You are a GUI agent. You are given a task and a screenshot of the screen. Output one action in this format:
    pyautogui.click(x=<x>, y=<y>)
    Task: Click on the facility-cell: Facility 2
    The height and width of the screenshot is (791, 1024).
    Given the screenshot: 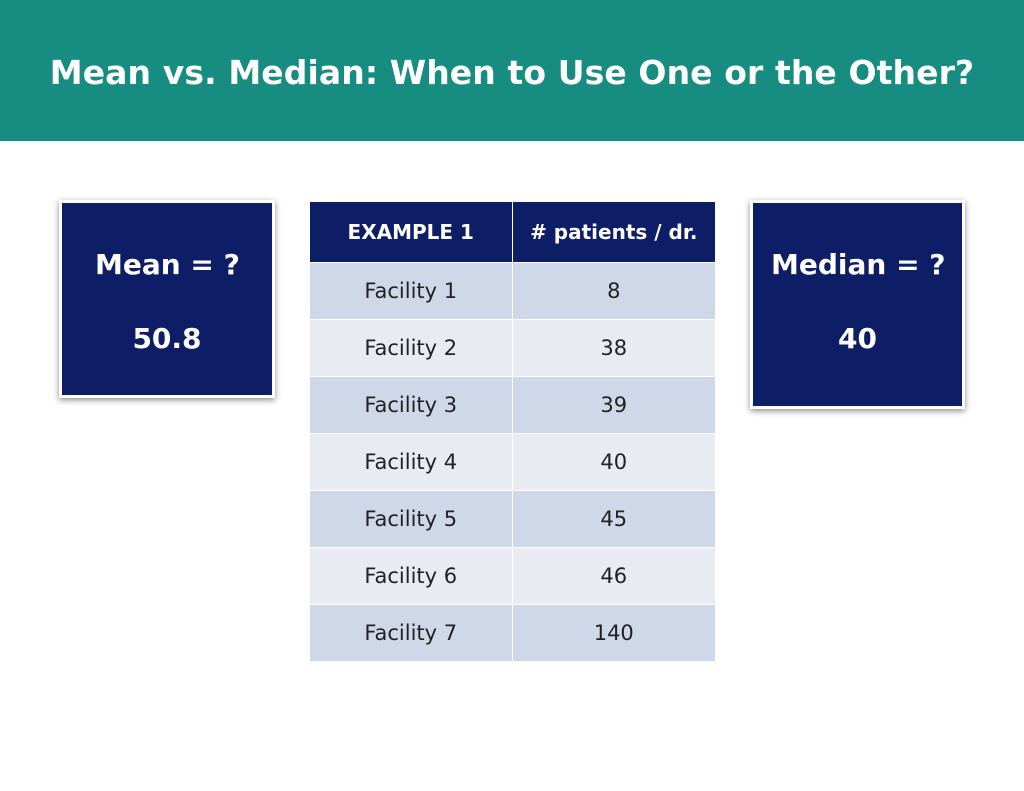 What is the action you would take?
    pyautogui.click(x=411, y=348)
    